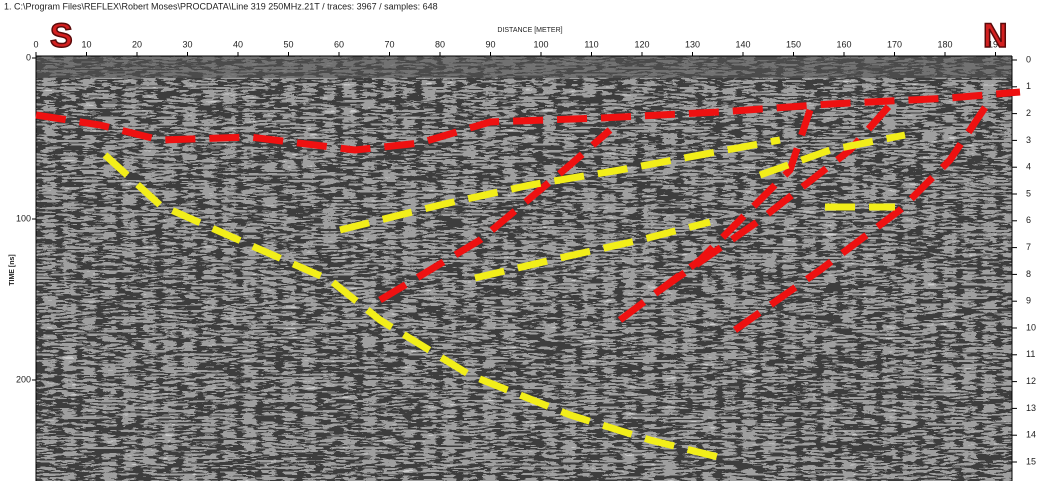  Describe the element at coordinates (238, 44) in the screenshot. I see `top-tick-label: 40` at that location.